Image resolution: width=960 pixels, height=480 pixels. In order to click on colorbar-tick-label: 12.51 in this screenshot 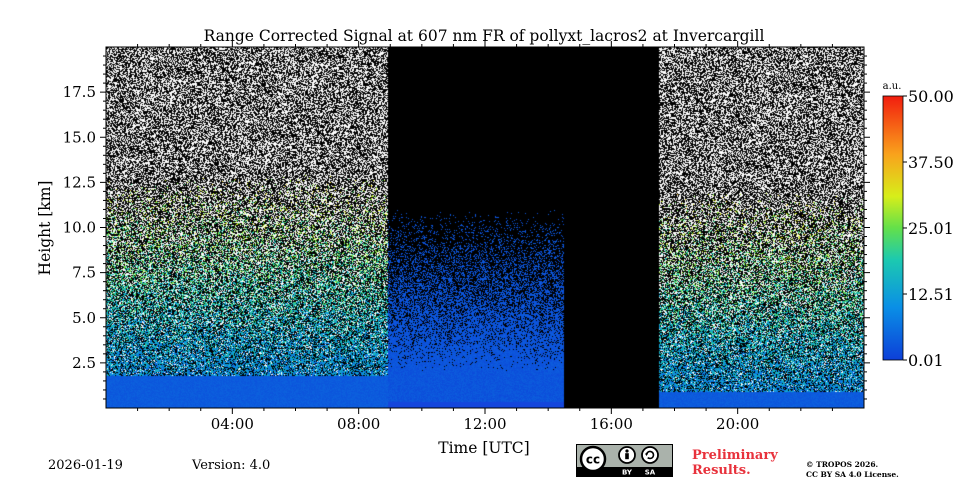, I will do `click(931, 294)`.